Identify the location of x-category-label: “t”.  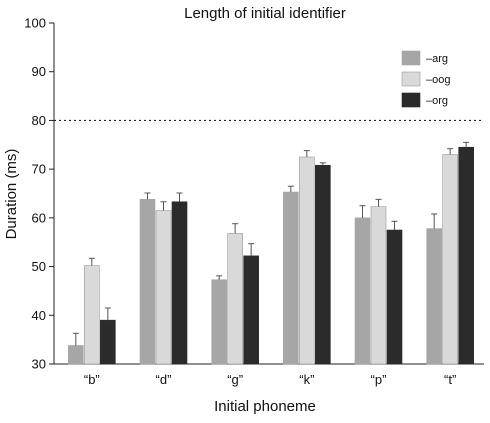
(450, 379).